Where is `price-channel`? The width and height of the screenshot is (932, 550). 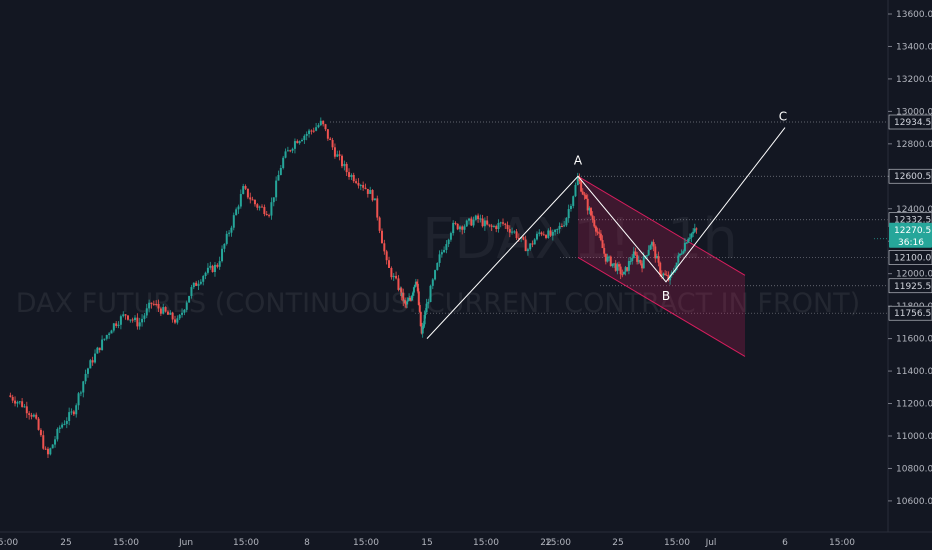
price-channel is located at coordinates (661, 266).